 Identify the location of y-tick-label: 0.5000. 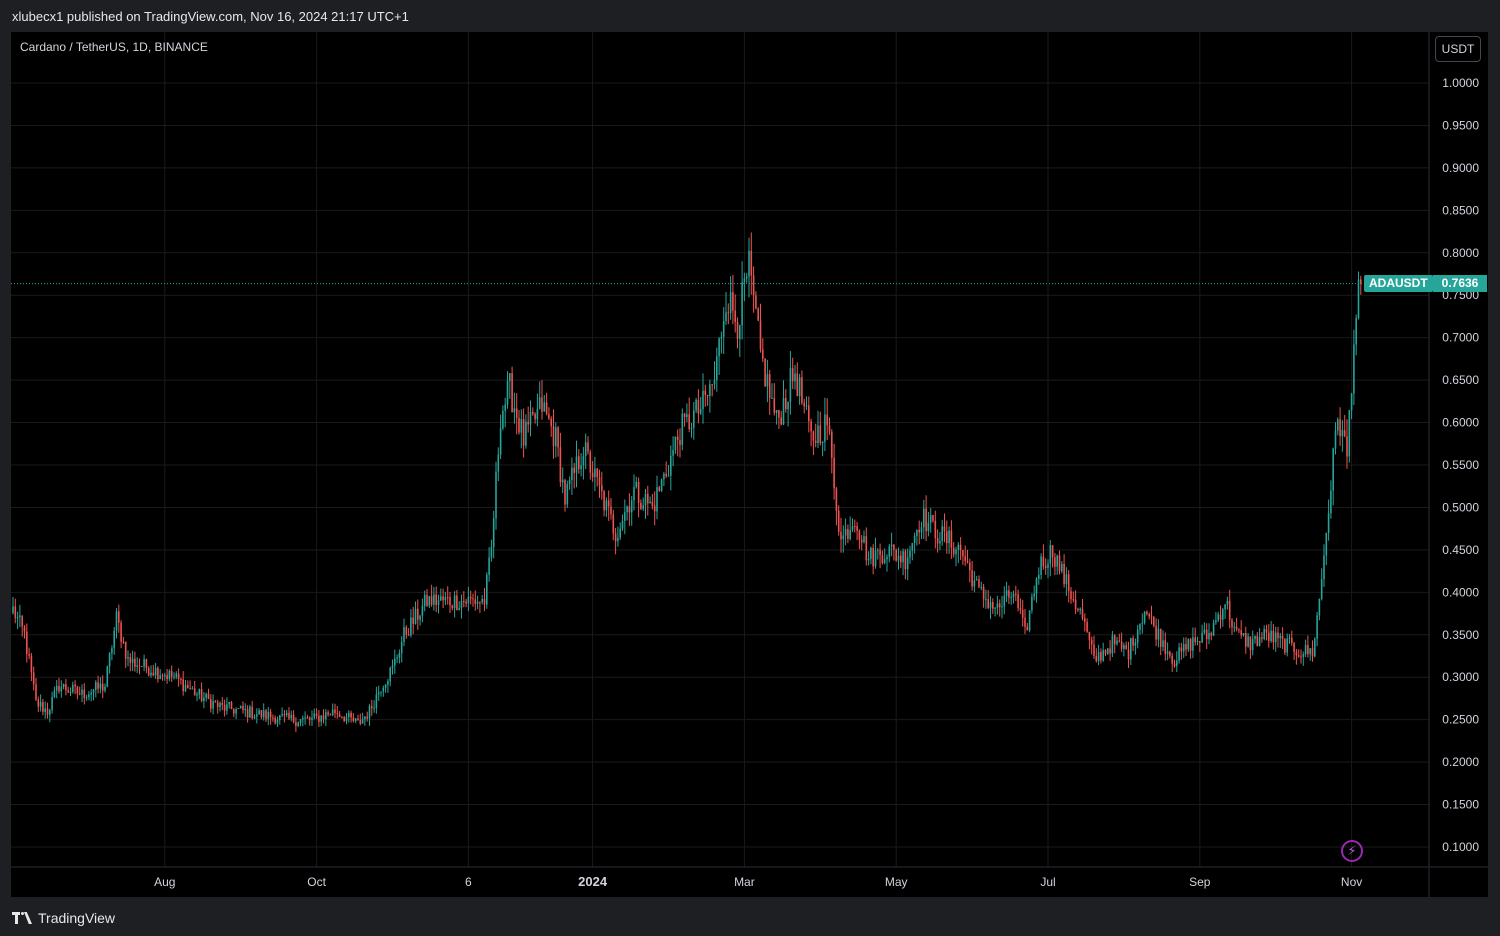
(1460, 507).